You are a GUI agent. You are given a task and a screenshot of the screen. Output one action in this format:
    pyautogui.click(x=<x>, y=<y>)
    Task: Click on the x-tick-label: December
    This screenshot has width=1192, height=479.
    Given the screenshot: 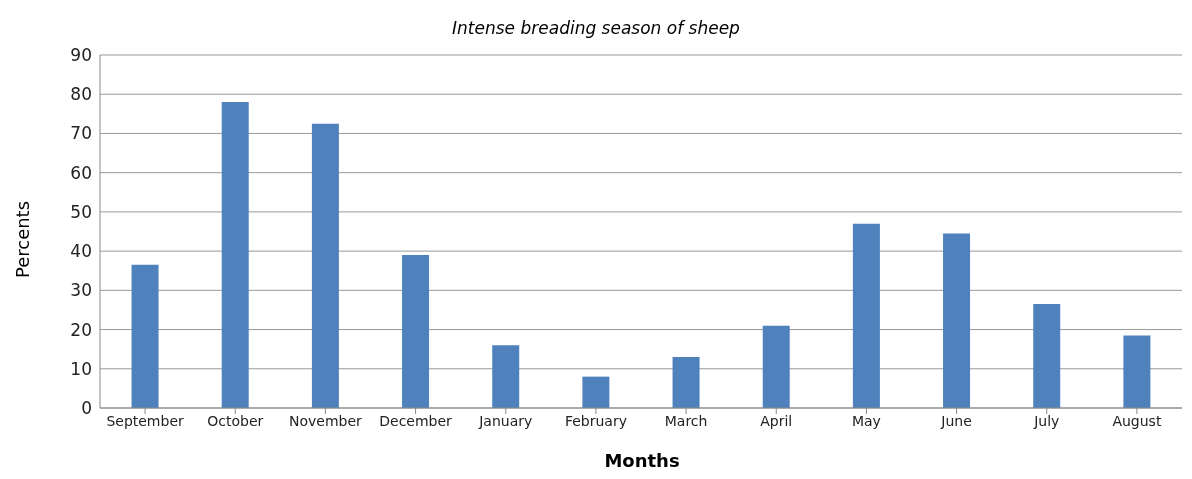 What is the action you would take?
    pyautogui.click(x=416, y=420)
    